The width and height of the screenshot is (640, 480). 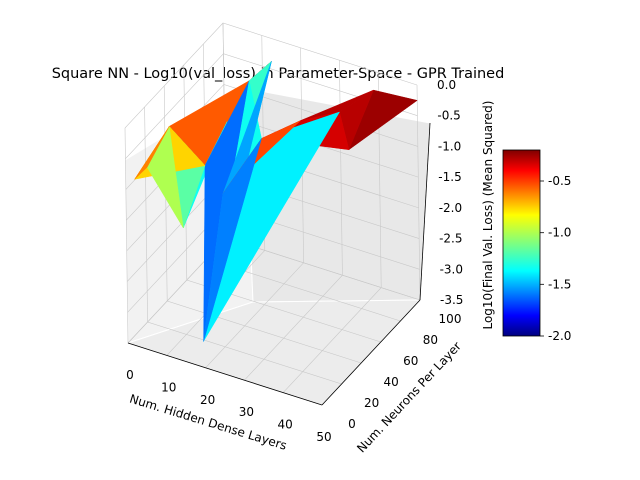 I want to click on z-tick-labels: 0.0 -0.5 -1.0 -1.5 -2.0 -2.5 -3.0 -3.5, so click(x=450, y=192).